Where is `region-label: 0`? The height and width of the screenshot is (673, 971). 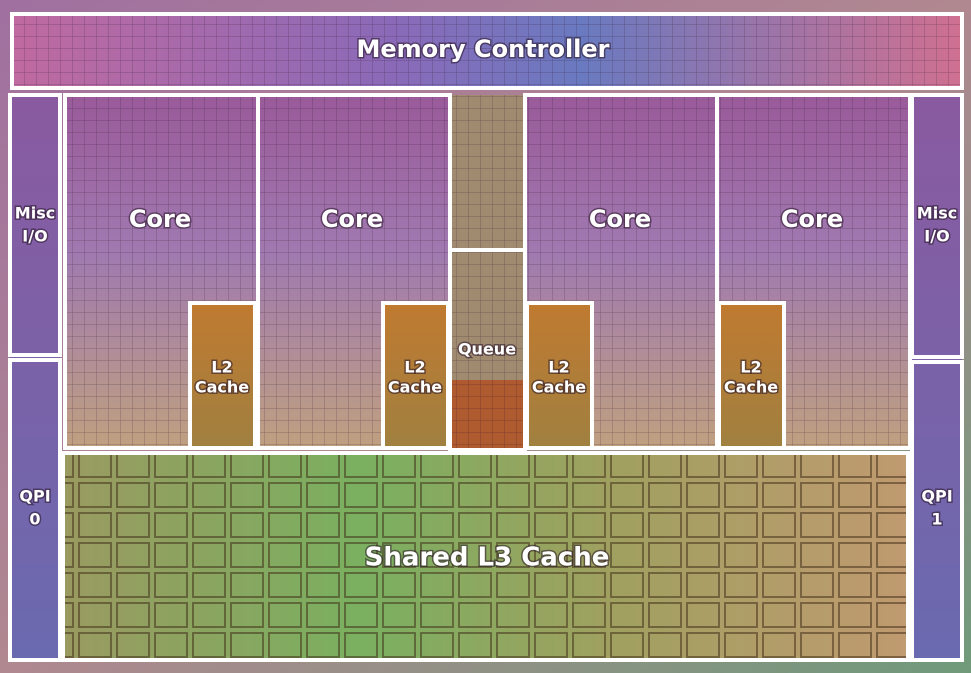
region-label: 0 is located at coordinates (34, 519).